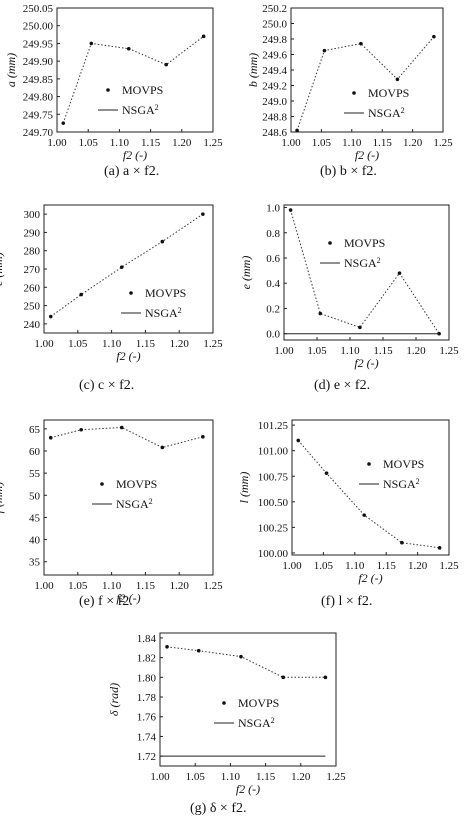  I want to click on panel-caption: (f) l × f2., so click(347, 601).